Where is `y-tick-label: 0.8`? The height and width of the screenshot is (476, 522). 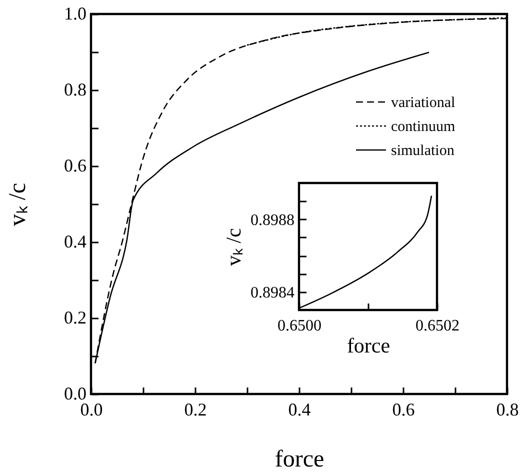 y-tick-label: 0.8 is located at coordinates (75, 90).